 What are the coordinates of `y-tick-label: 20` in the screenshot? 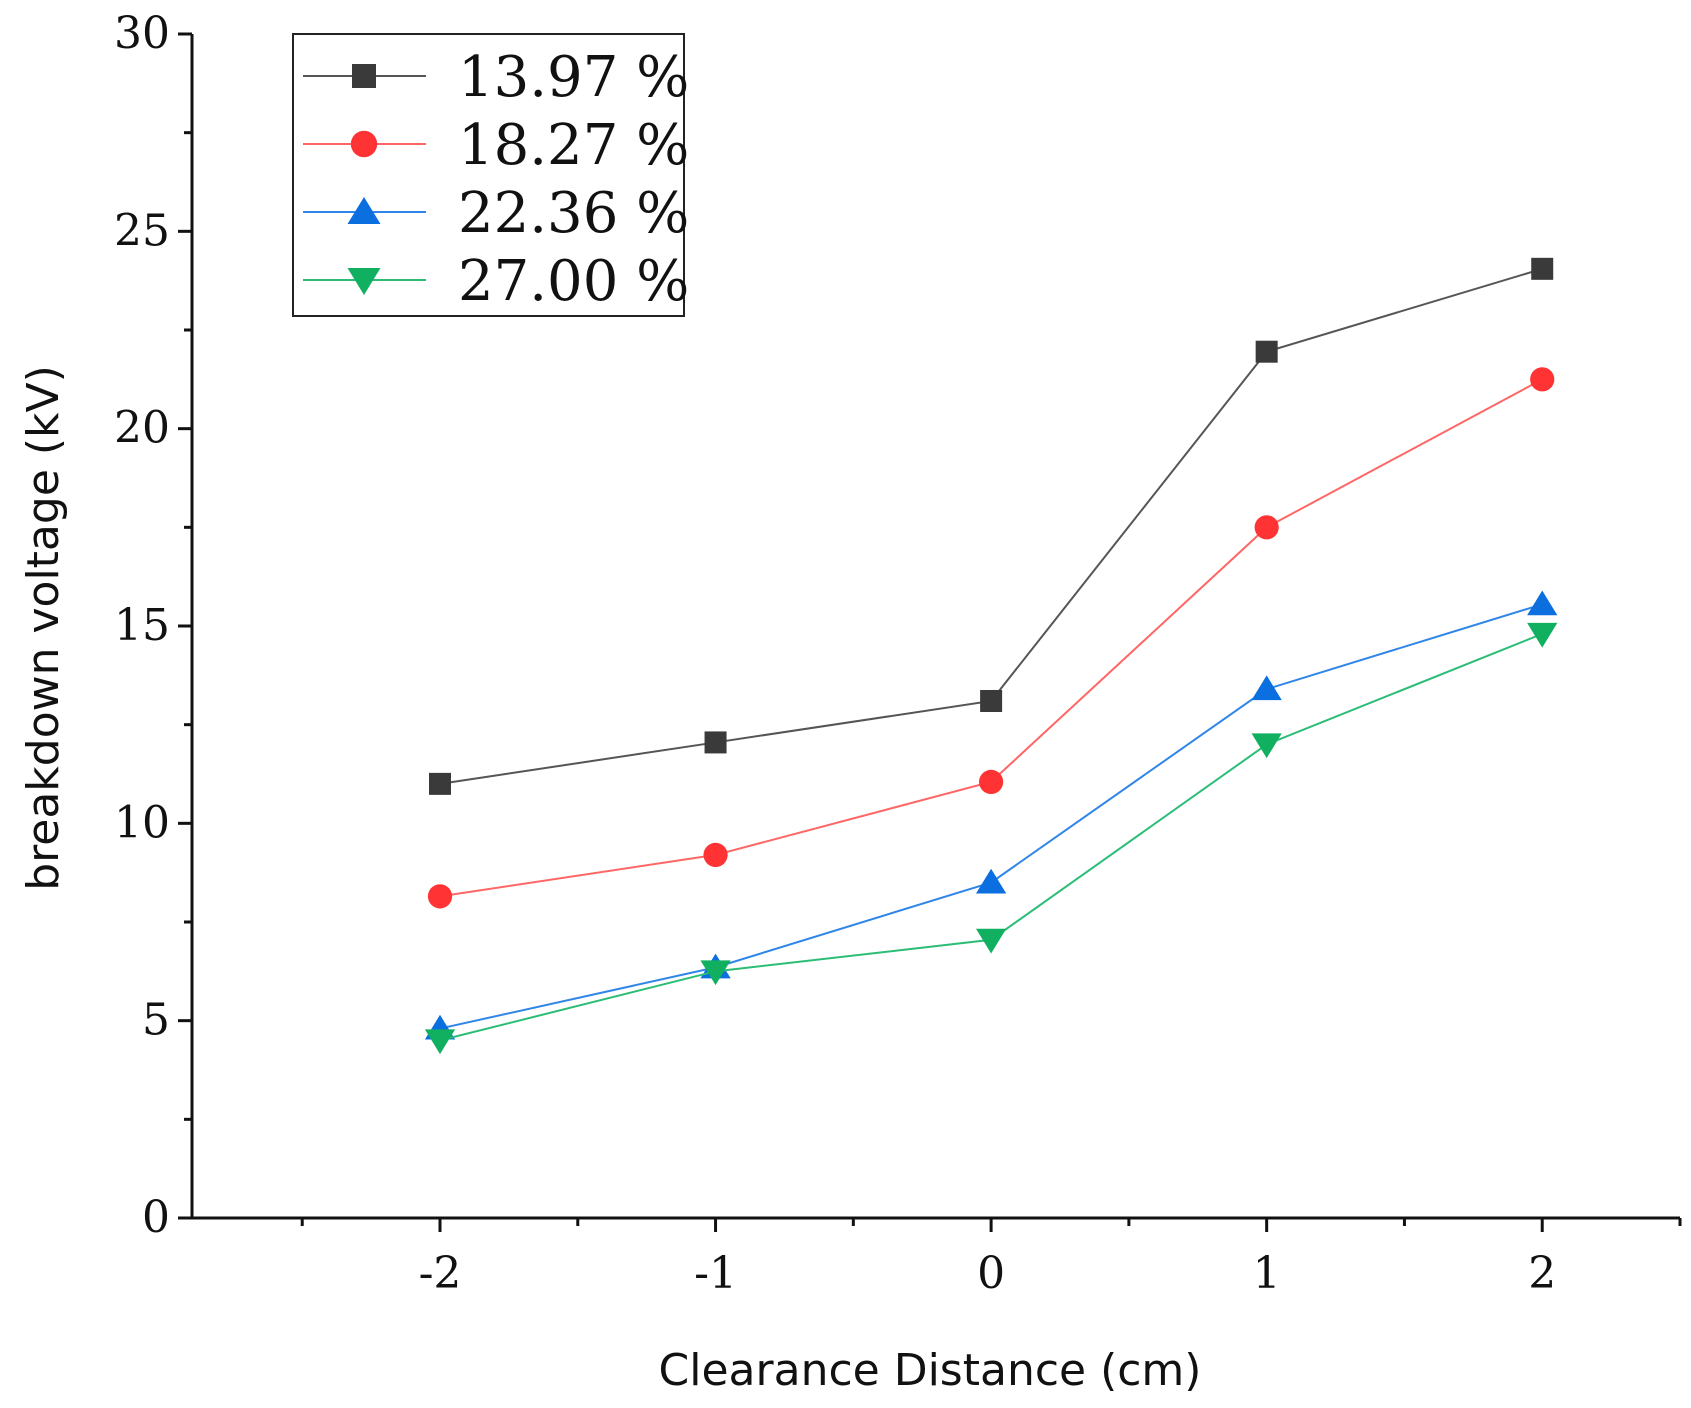 It's located at (142, 428).